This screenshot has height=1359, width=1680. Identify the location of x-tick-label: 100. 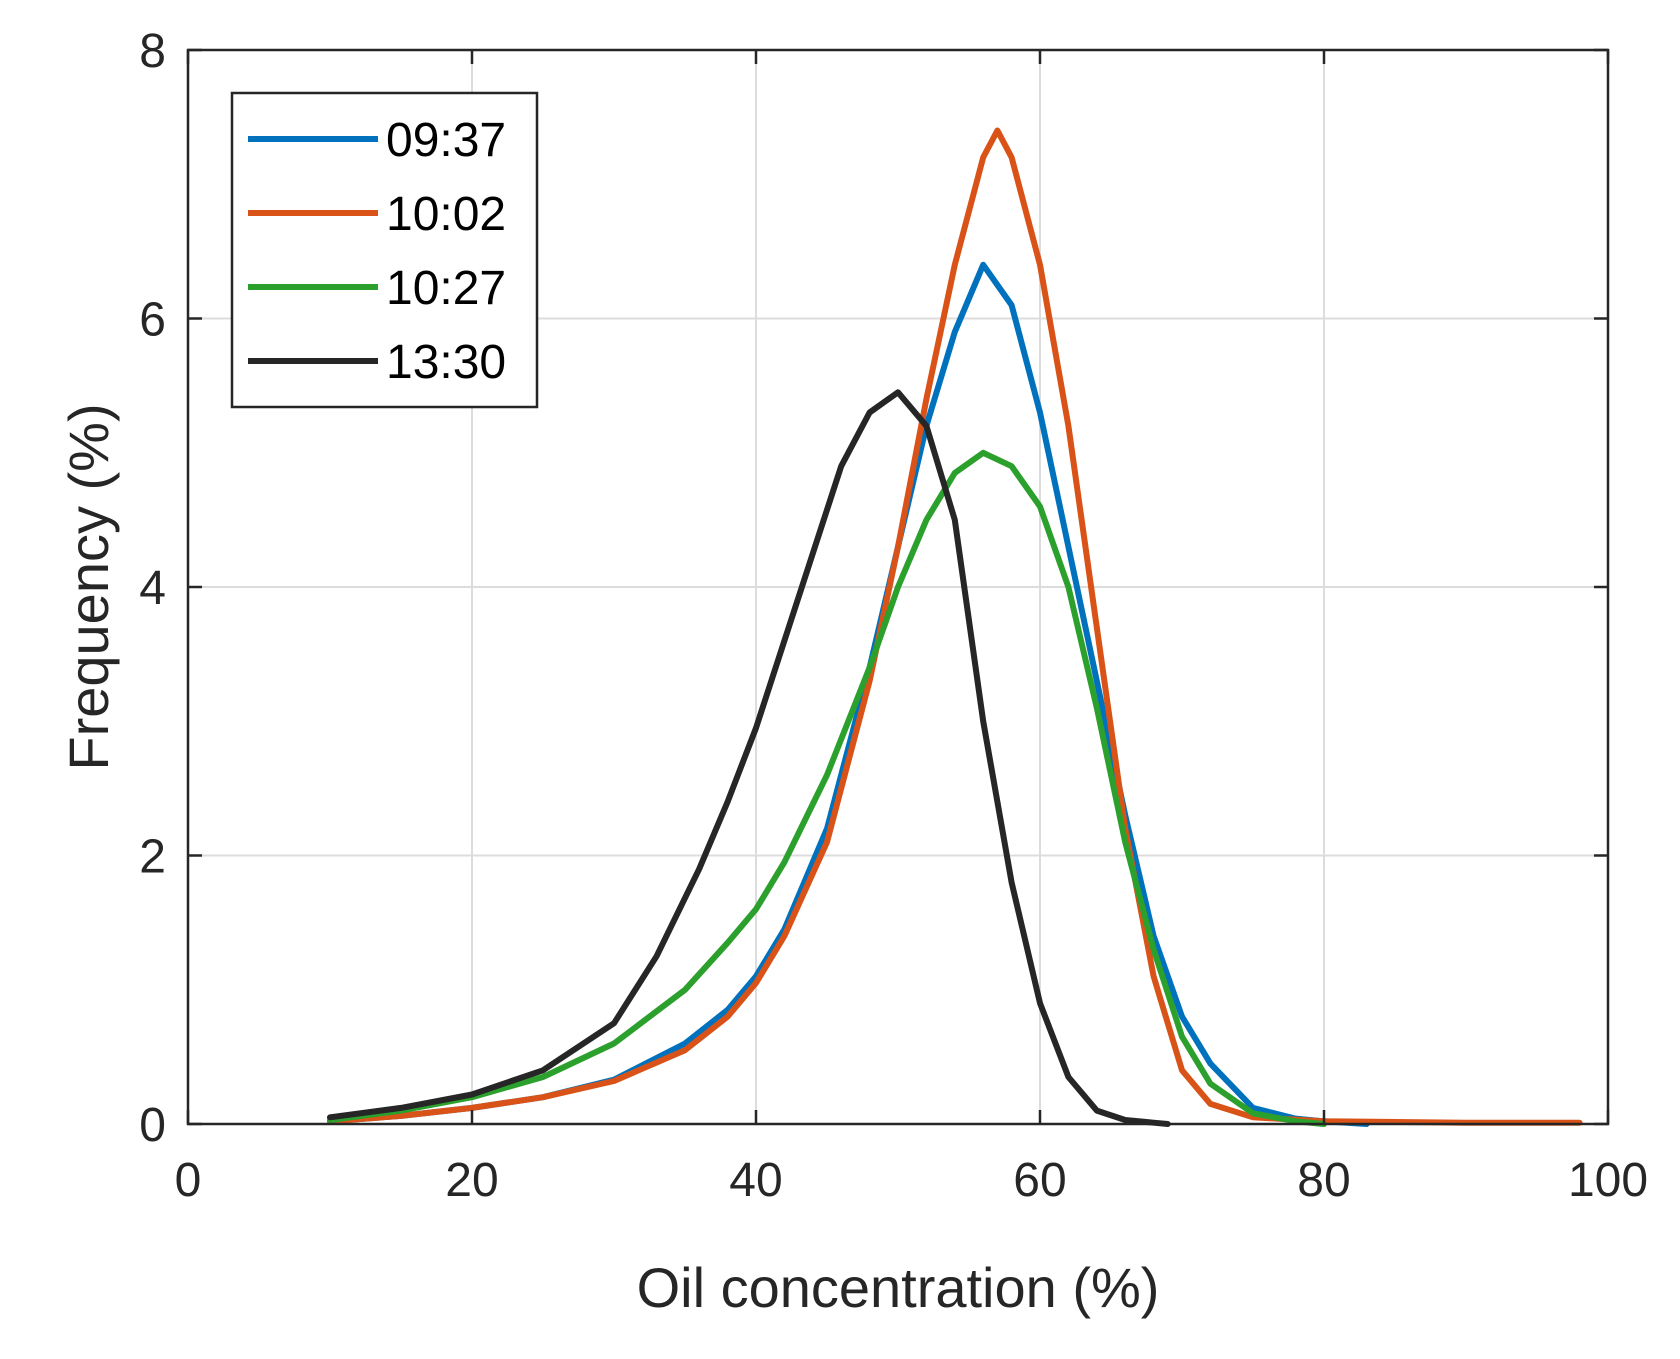
(1608, 1180).